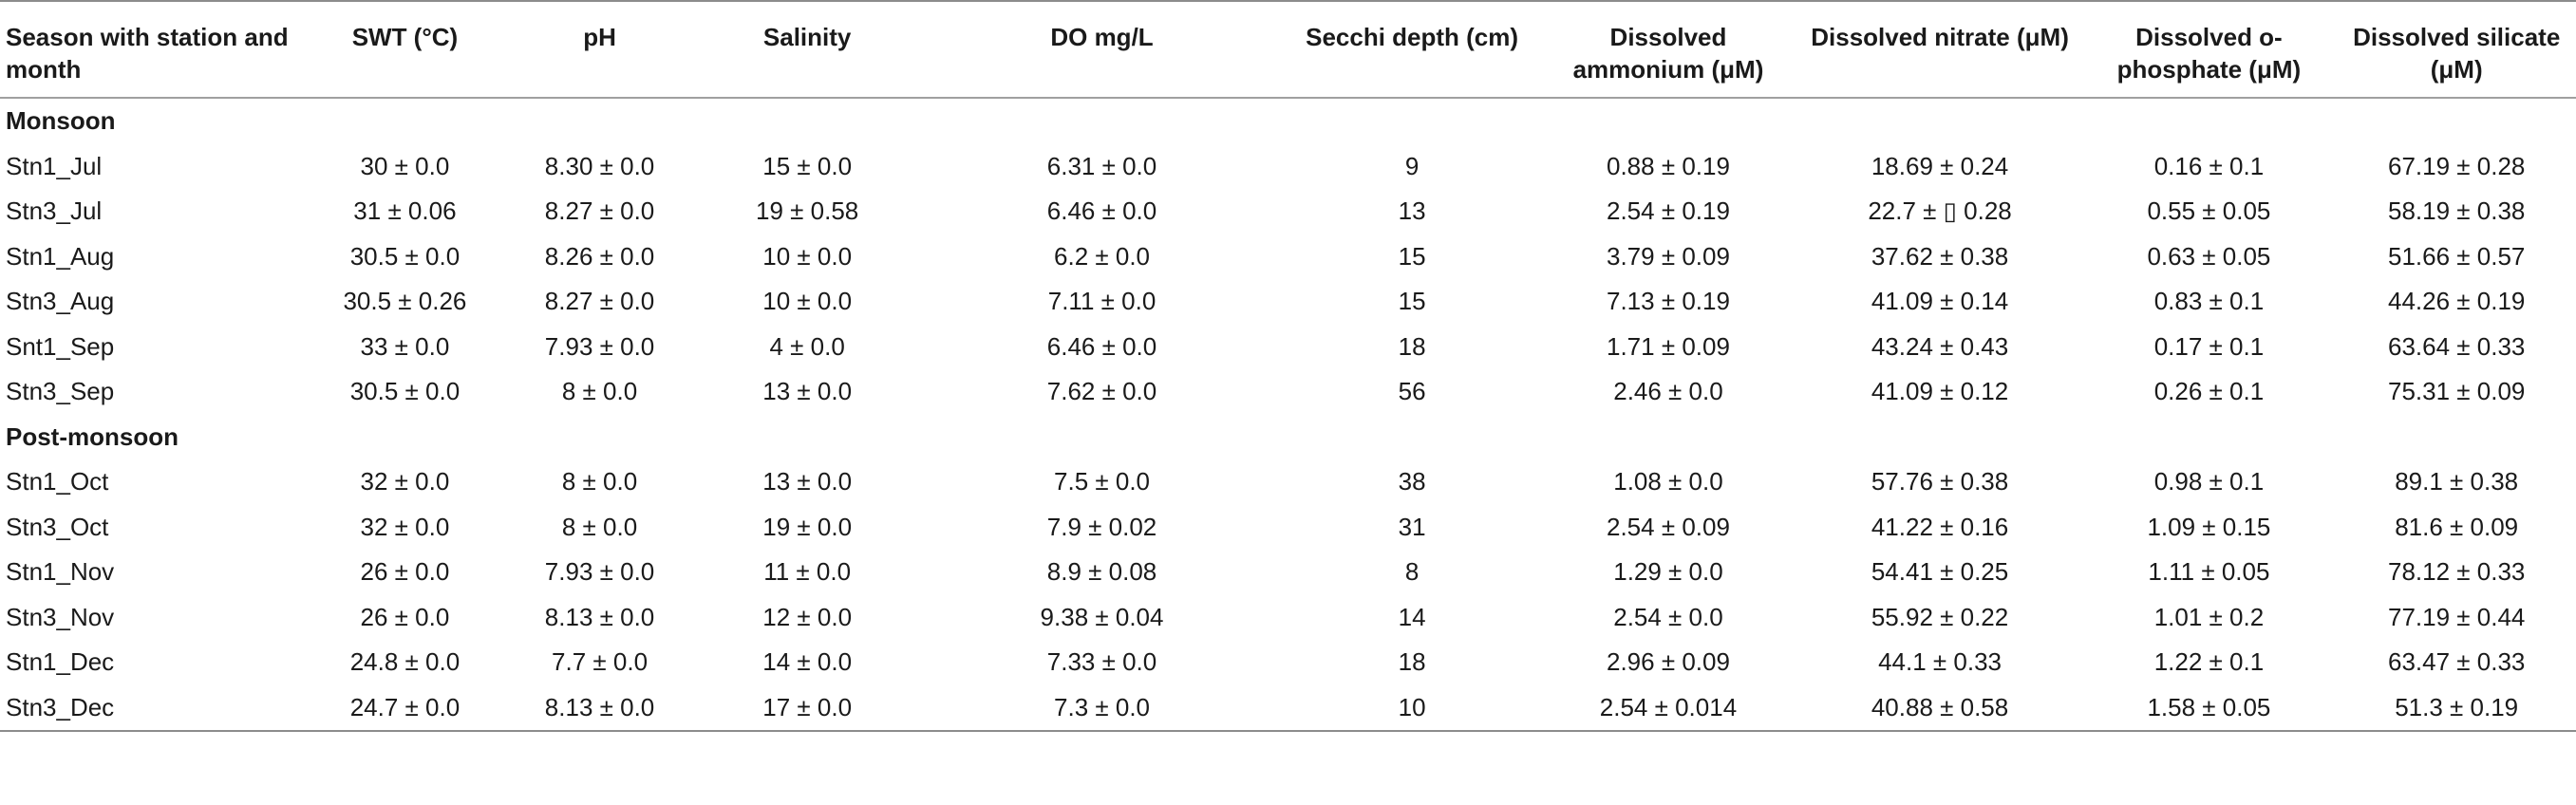 The image size is (2576, 805). I want to click on table-cell: 13, so click(1412, 211).